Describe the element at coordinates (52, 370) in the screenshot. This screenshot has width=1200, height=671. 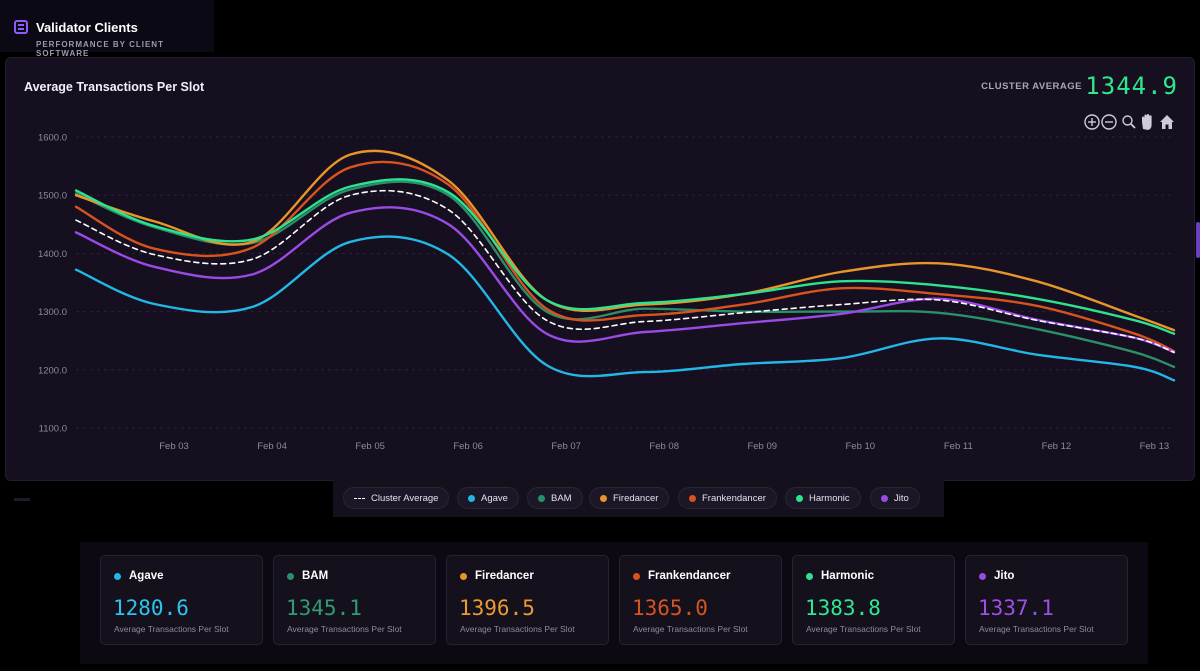
I see `y-tick-label: 1200.0` at that location.